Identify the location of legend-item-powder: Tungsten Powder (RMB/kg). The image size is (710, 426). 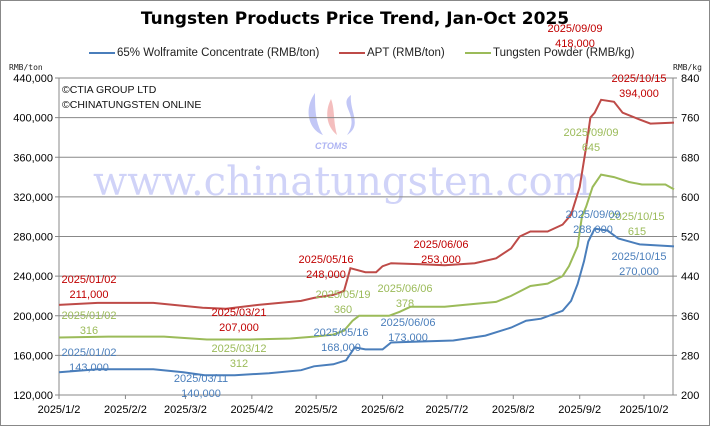
(549, 53).